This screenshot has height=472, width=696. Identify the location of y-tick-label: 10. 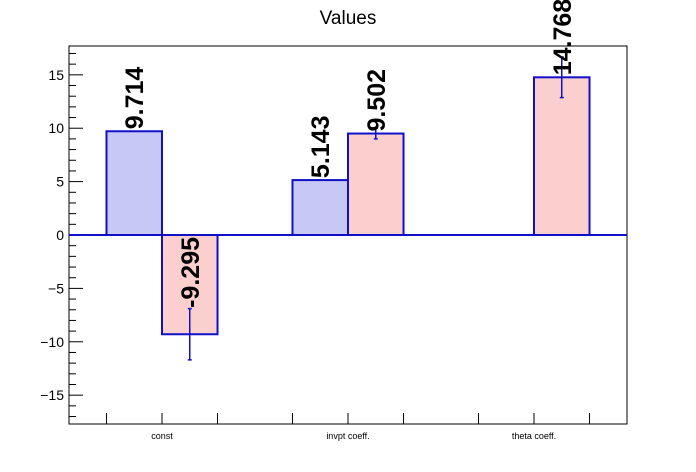
(56, 128).